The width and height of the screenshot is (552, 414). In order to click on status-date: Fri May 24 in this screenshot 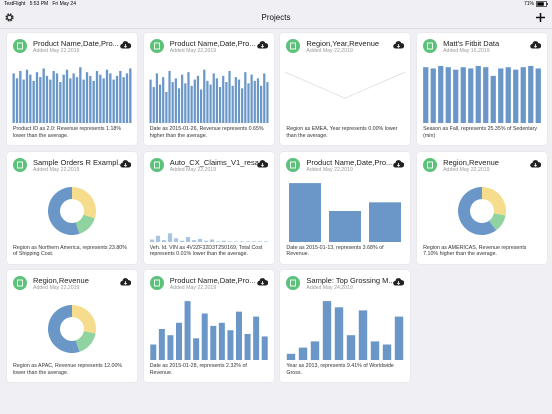, I will do `click(64, 4)`.